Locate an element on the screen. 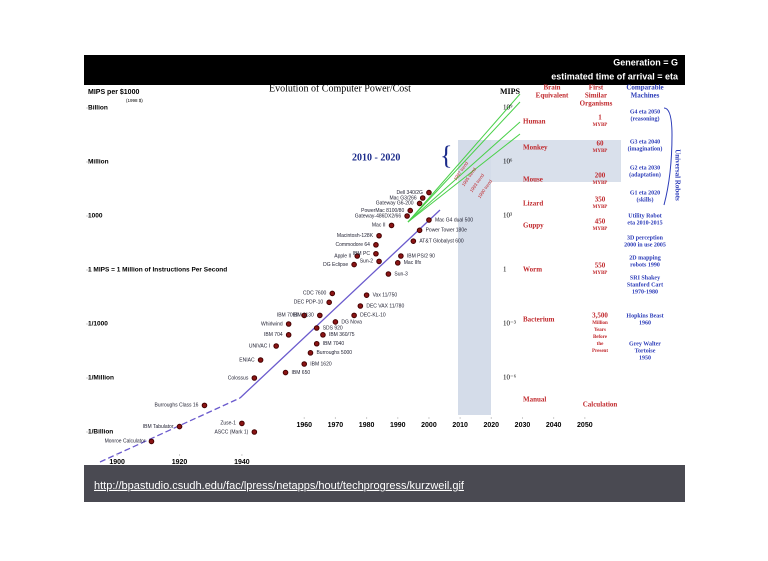 Image resolution: width=768 pixels, height=561 pixels. y2-tick-label: 10³ is located at coordinates (507, 216).